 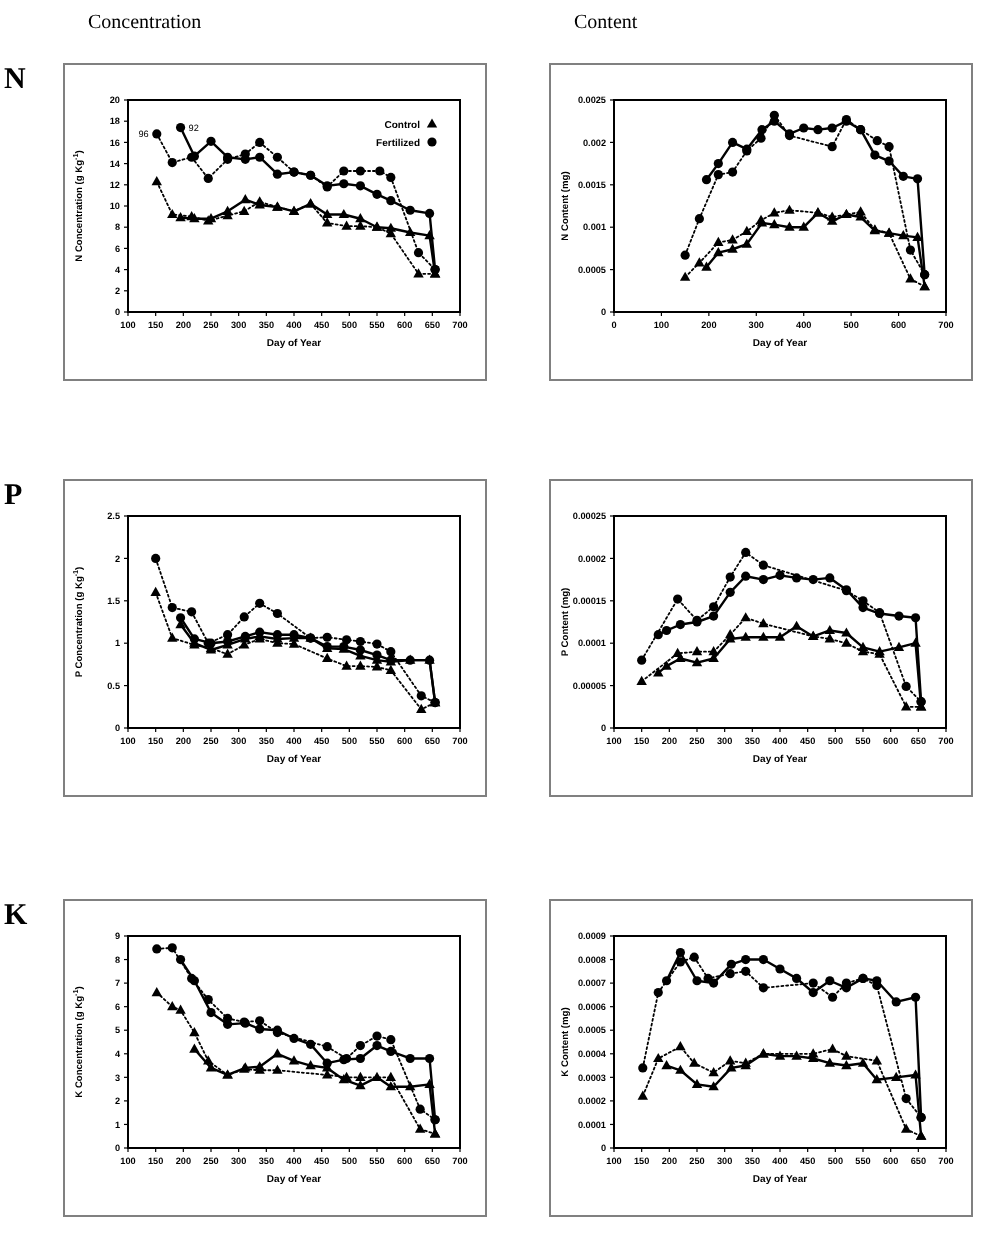 What do you see at coordinates (145, 23) in the screenshot?
I see `chart-title: Concentration` at bounding box center [145, 23].